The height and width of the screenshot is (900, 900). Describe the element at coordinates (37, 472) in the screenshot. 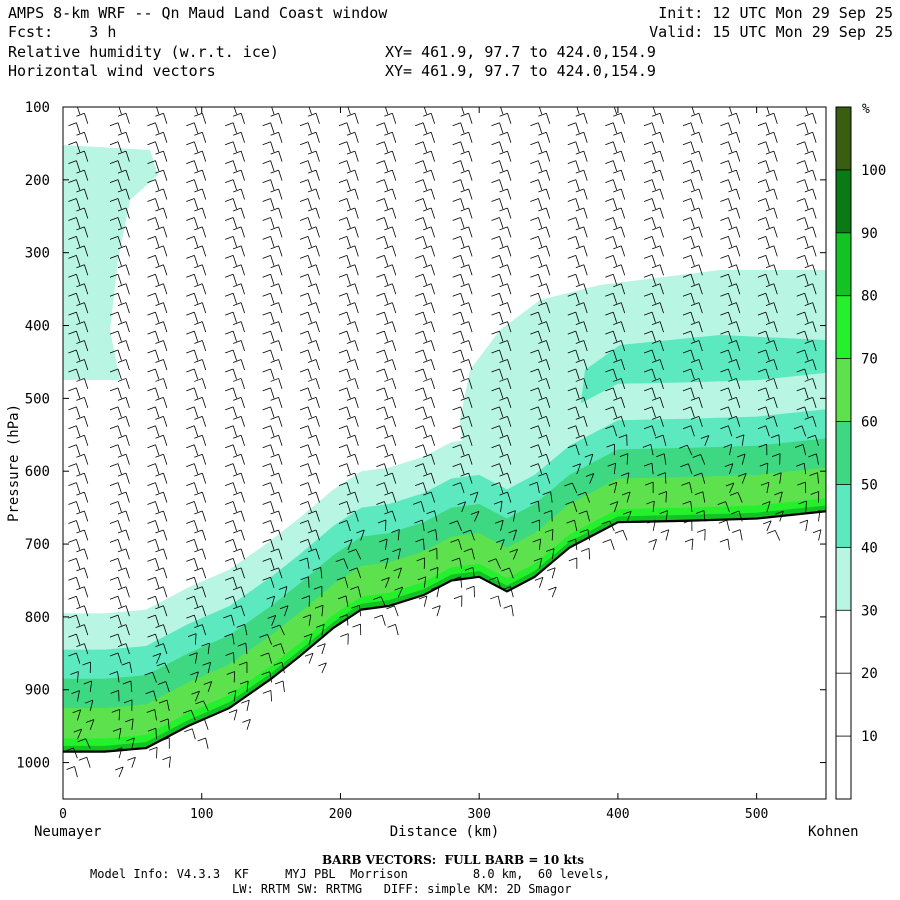

I see `y-tick-label: 600` at that location.